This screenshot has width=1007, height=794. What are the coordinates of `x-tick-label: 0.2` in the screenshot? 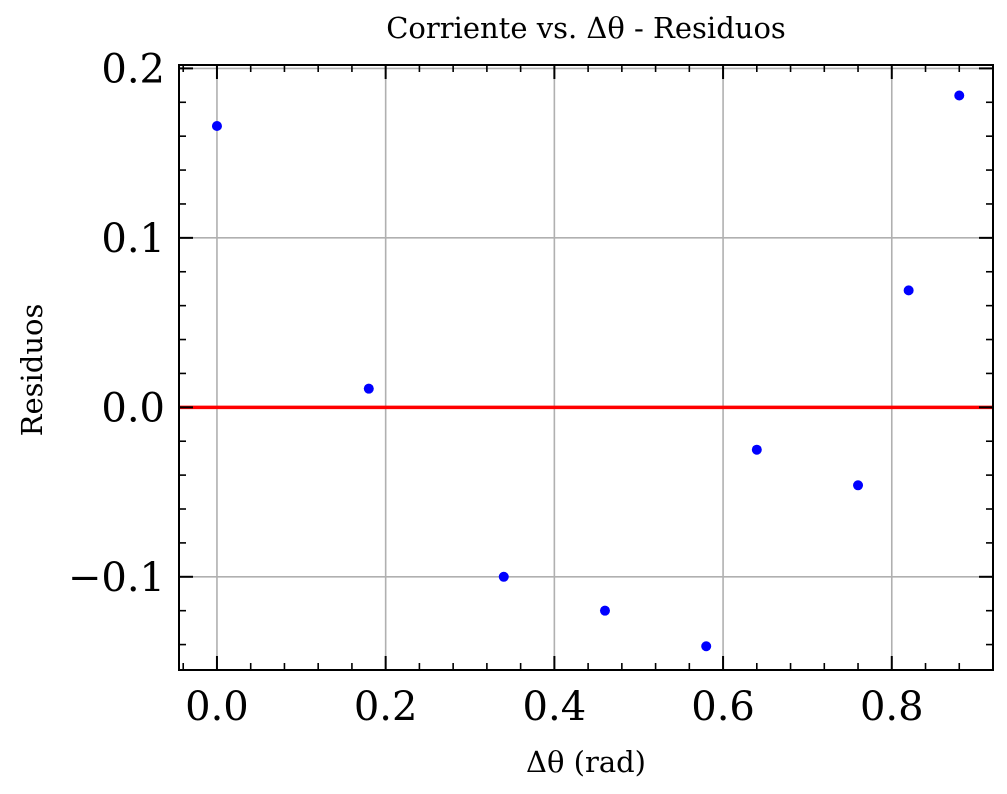 It's located at (386, 707).